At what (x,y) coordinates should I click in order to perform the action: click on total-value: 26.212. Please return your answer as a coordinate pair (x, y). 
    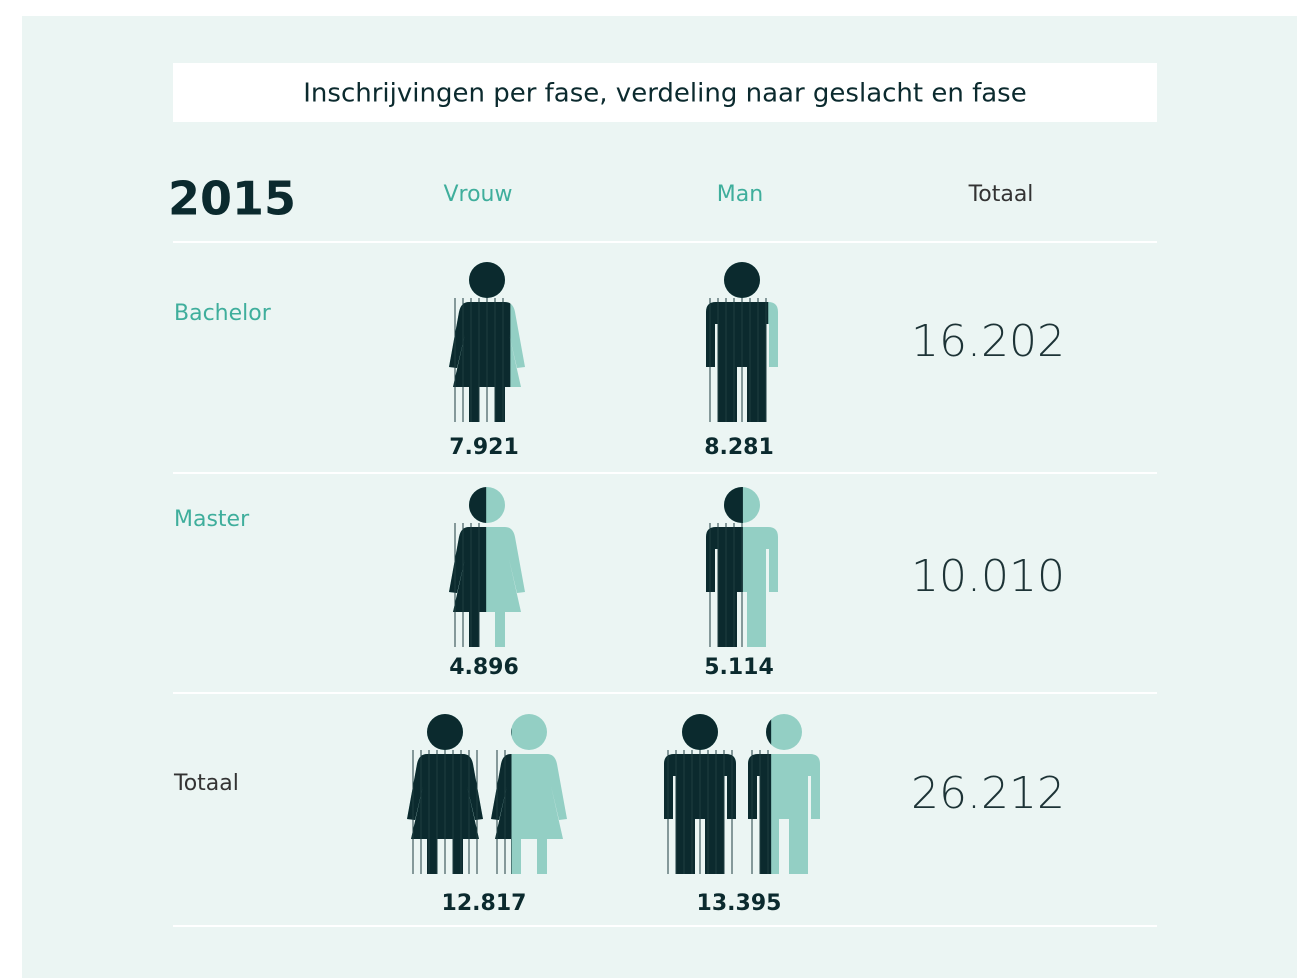
    Looking at the image, I should click on (988, 793).